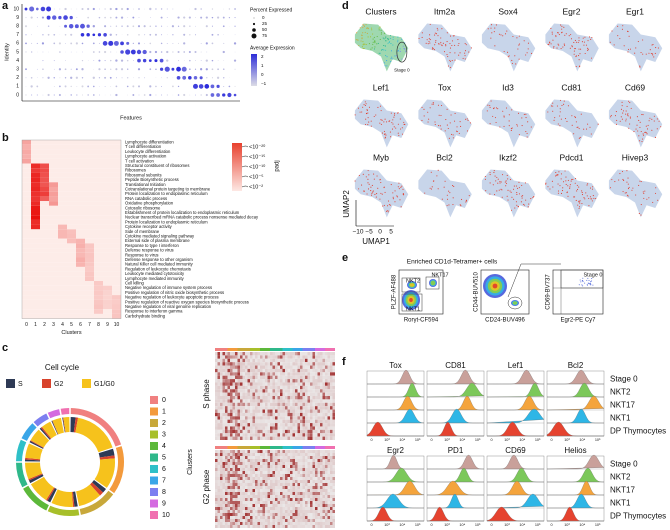  Describe the element at coordinates (395, 450) in the screenshot. I see `panel-title: Egr2` at that location.